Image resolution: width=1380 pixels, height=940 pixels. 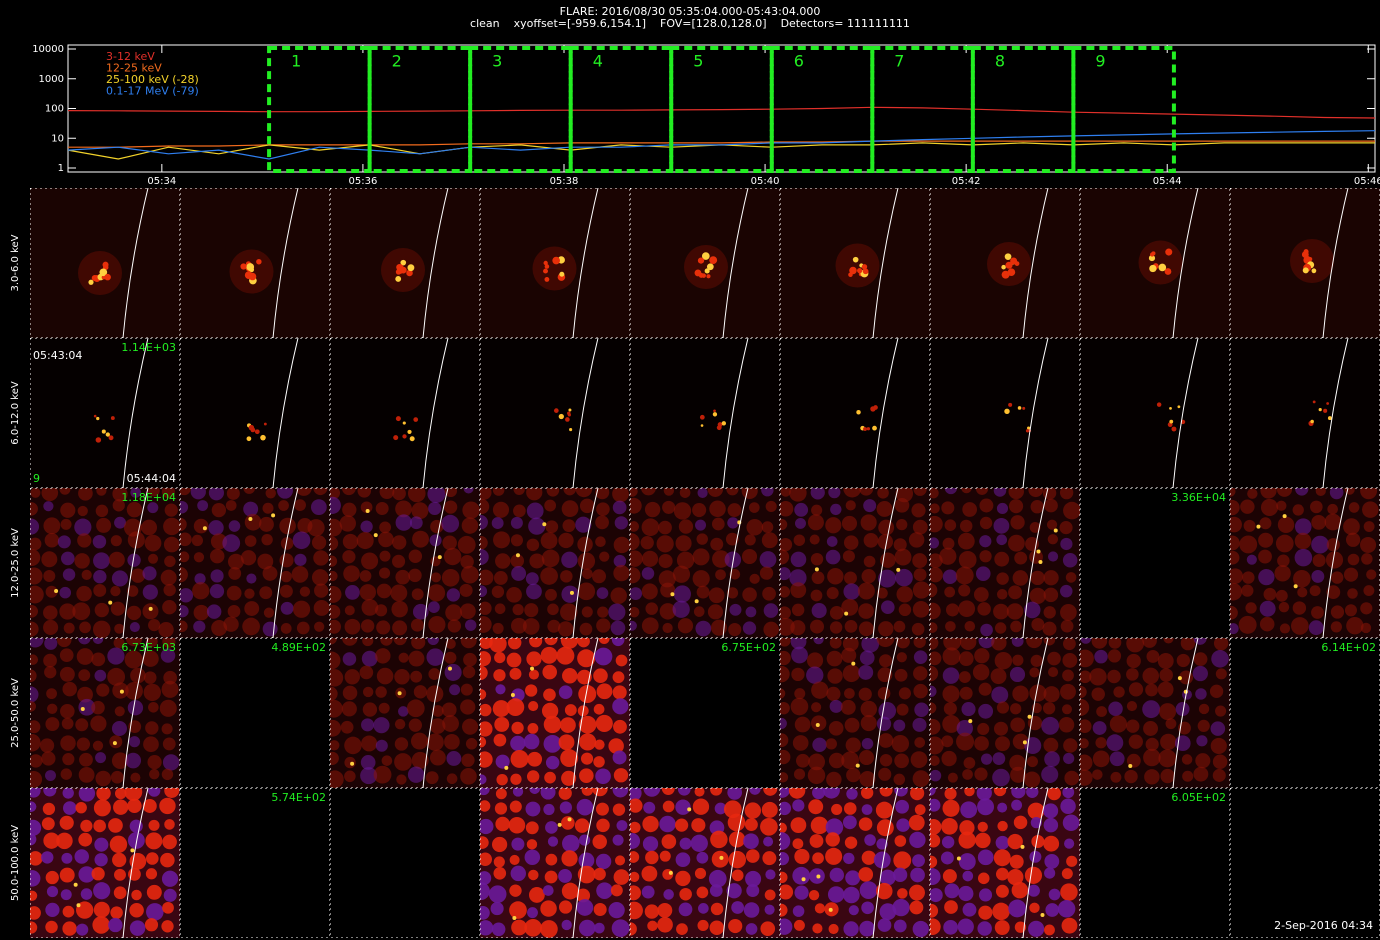 I want to click on panel-bg, so click(x=1305, y=413).